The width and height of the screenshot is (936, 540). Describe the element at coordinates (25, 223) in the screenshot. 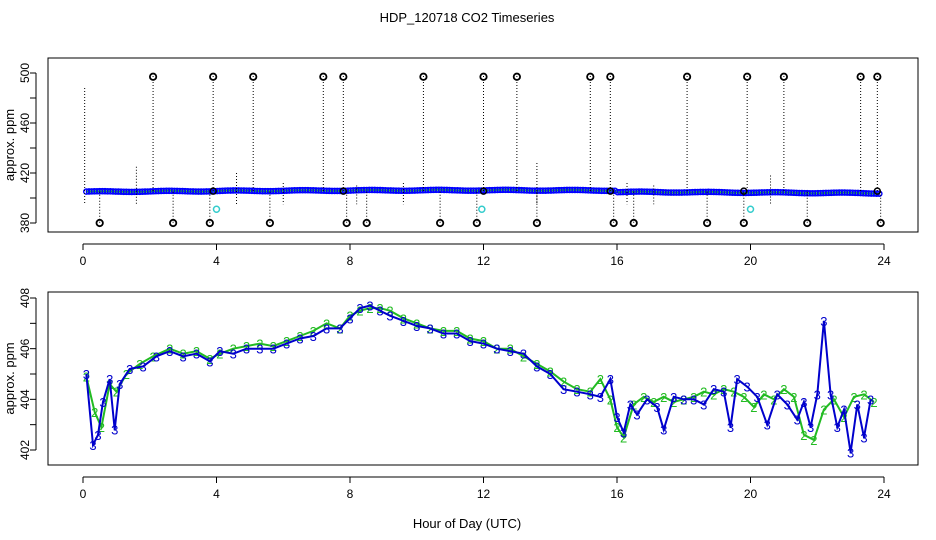

I see `top-y-tick-label: 380` at that location.